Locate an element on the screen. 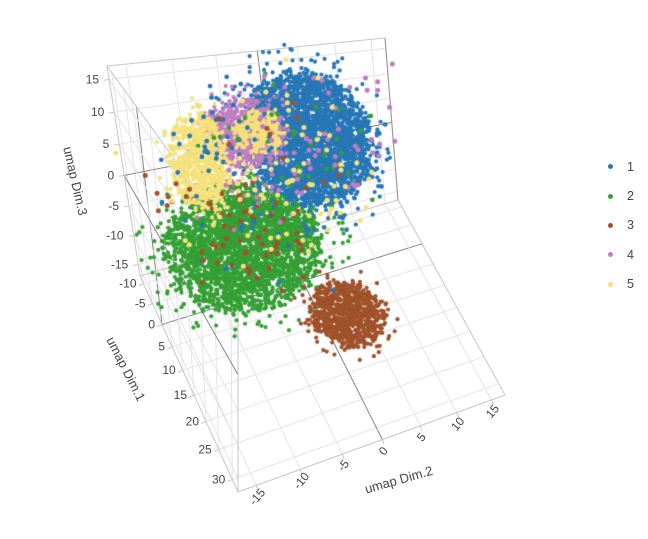  legend: 1 2 3 4 5 is located at coordinates (617, 225).